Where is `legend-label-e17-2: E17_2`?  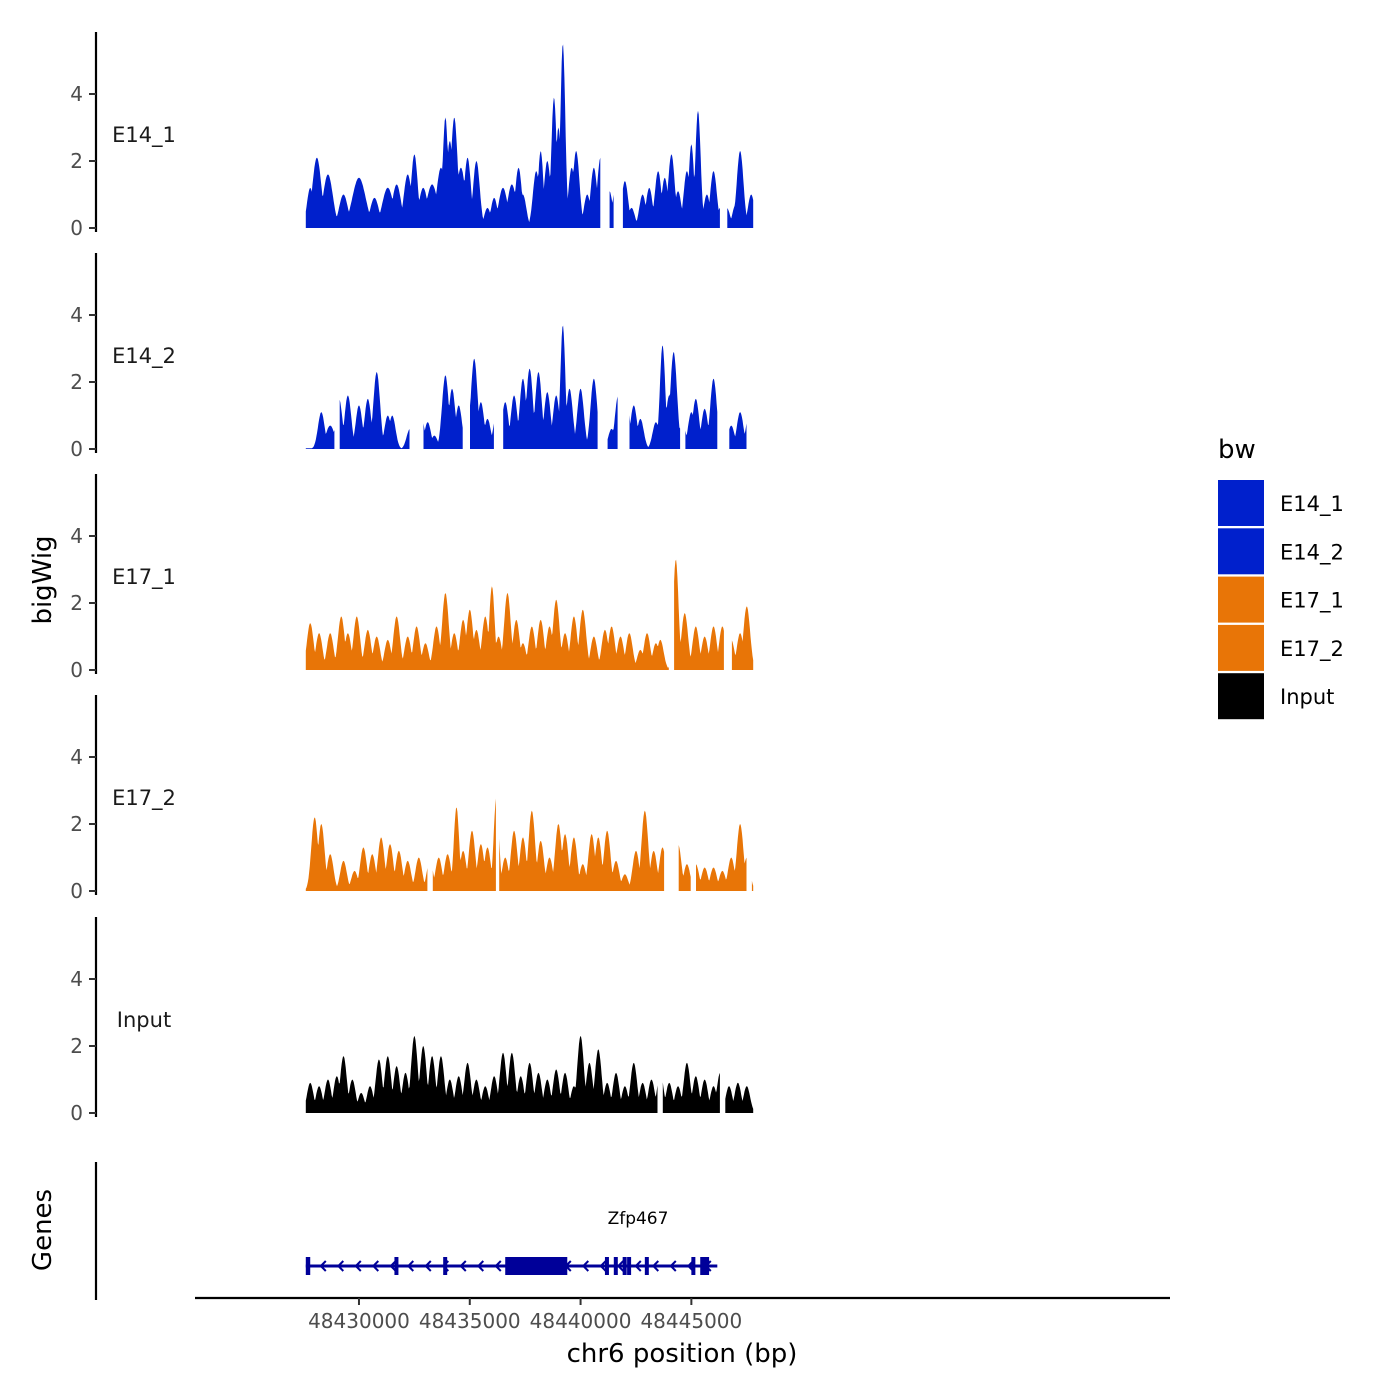 legend-label-e17-2: E17_2 is located at coordinates (1312, 649).